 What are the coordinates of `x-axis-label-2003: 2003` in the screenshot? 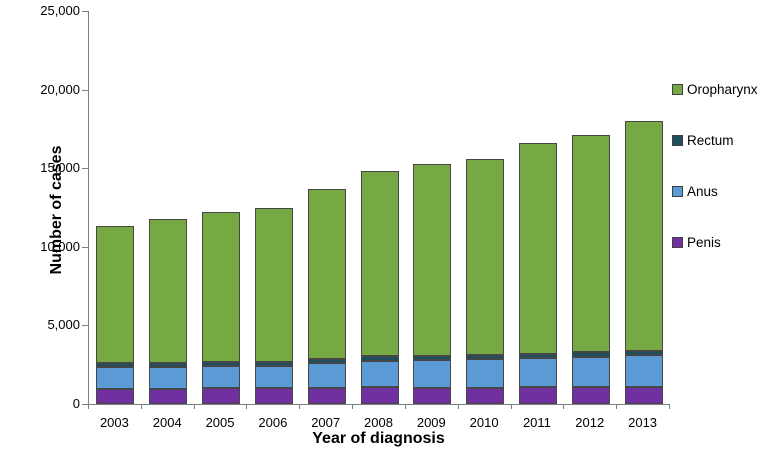 It's located at (114, 422).